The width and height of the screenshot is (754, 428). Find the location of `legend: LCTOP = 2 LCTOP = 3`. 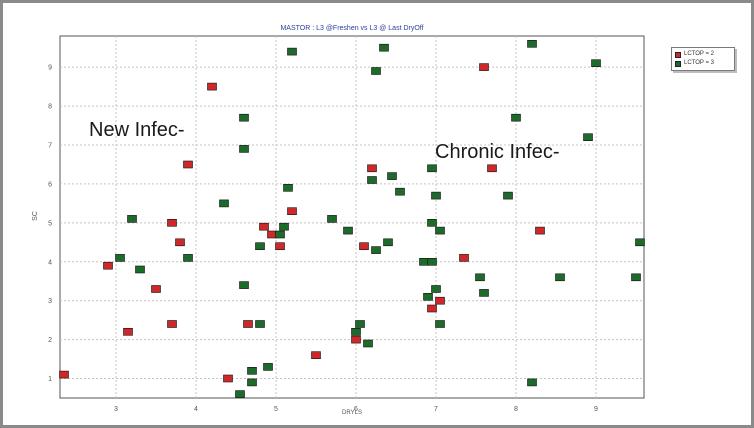

legend: LCTOP = 2 LCTOP = 3 is located at coordinates (703, 59).